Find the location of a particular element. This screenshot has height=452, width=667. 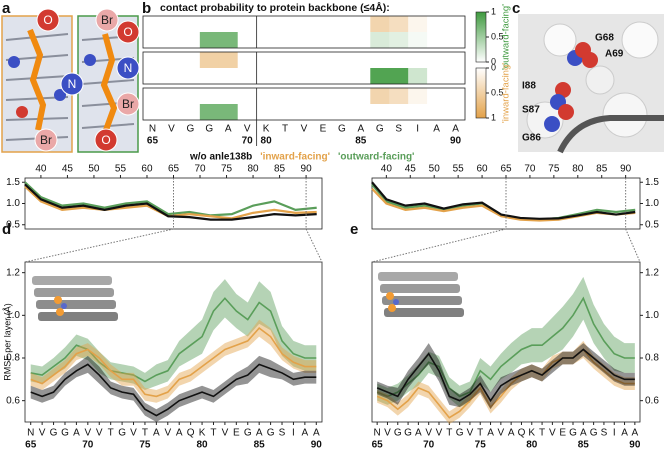

x-tick-label: 40 is located at coordinates (387, 169).